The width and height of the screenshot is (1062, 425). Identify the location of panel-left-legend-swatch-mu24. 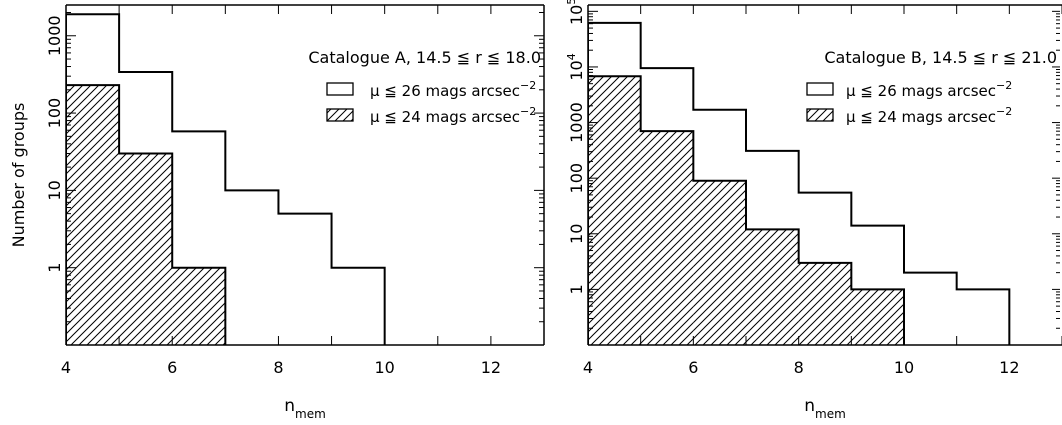
(340, 115).